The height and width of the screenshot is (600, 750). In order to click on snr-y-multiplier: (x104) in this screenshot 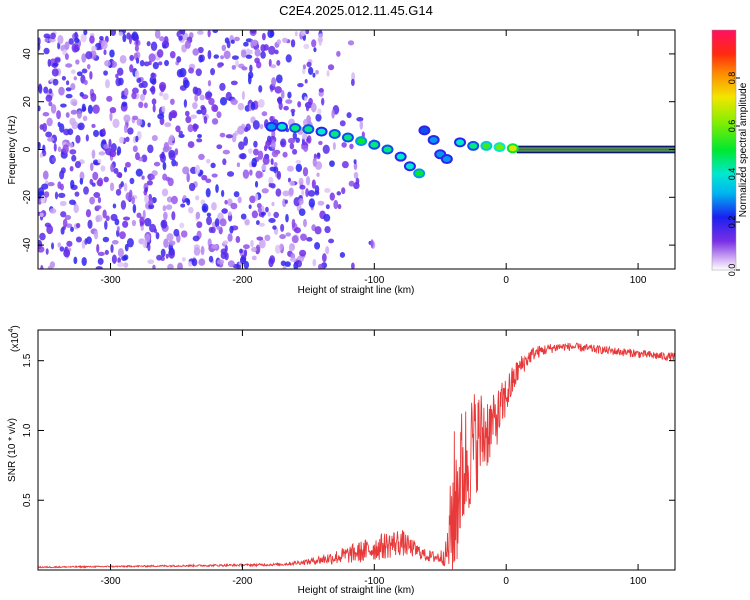, I will do `click(14, 338)`.